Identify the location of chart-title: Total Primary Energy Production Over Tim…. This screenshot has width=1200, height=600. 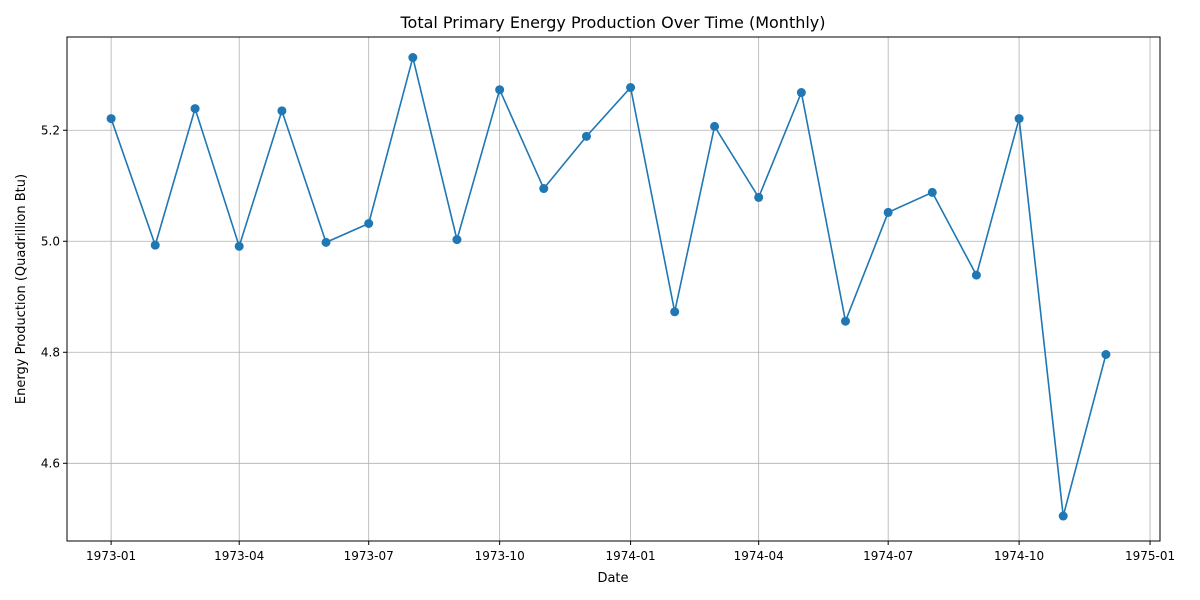
(612, 22).